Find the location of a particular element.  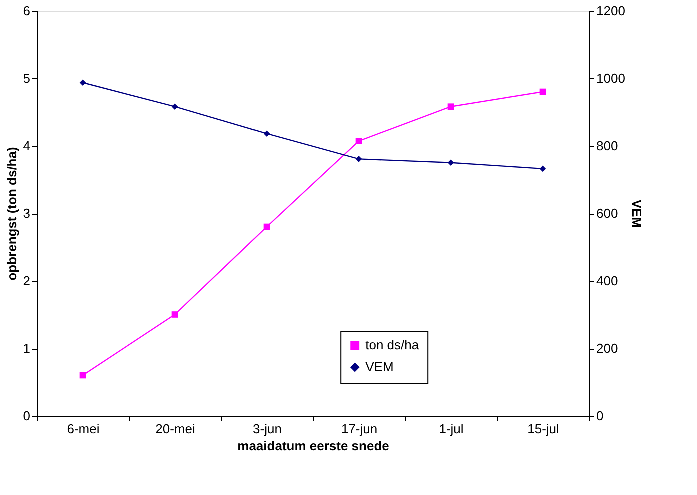

x-tick-label: 6-mei is located at coordinates (83, 429).